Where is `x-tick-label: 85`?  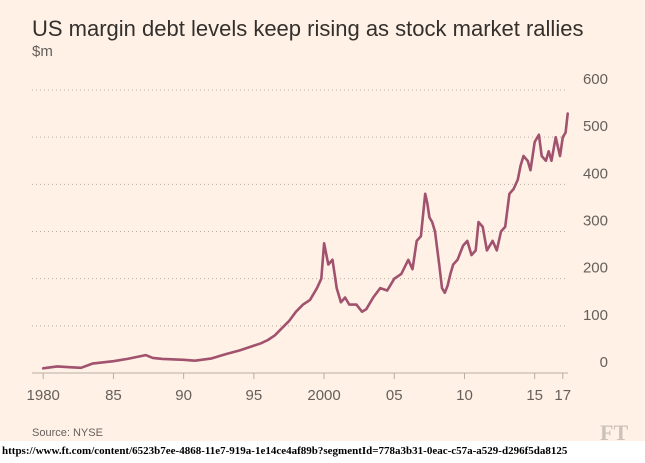
x-tick-label: 85 is located at coordinates (113, 395).